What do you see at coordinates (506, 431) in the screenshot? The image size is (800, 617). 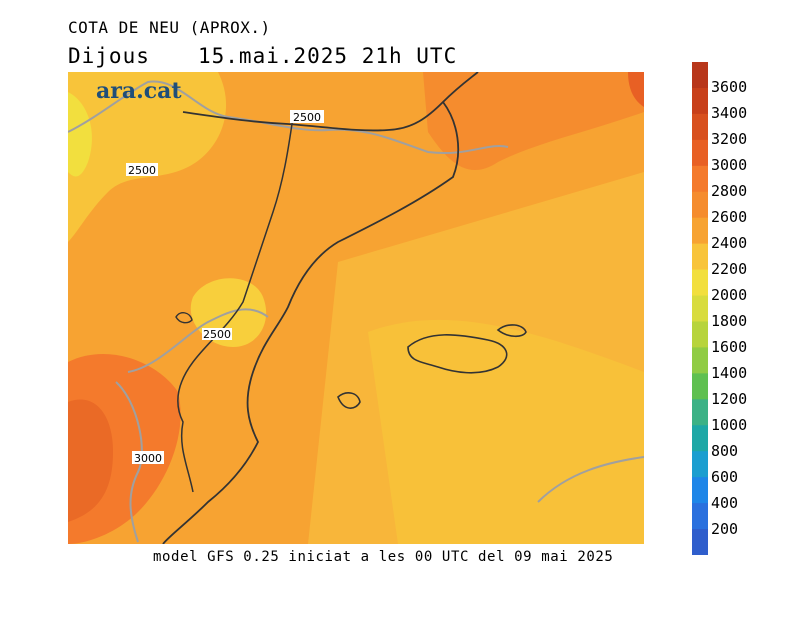 I see `sea-lighter-fill` at bounding box center [506, 431].